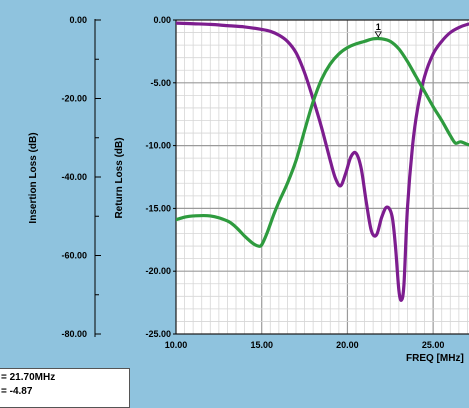 The image size is (469, 408). Describe the element at coordinates (74, 99) in the screenshot. I see `insertion-loss-tick-label: -20.00` at that location.